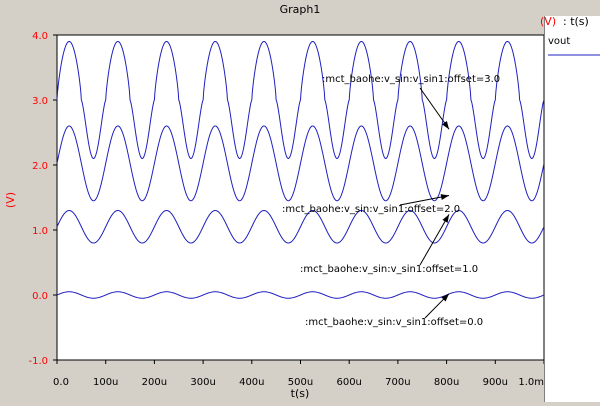 The height and width of the screenshot is (406, 600). I want to click on y-tick-label: 2.0, so click(40, 166).